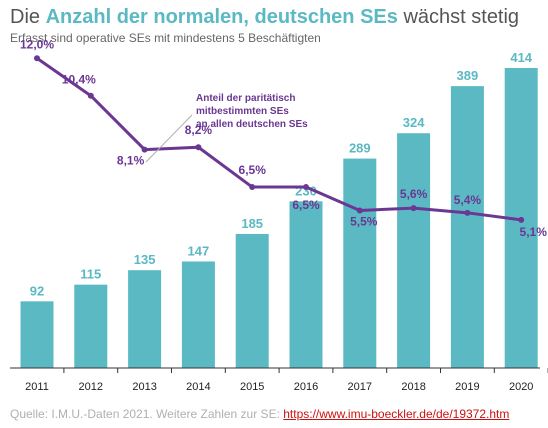 The image size is (548, 428). Describe the element at coordinates (252, 223) in the screenshot. I see `bar-value-label-2015: 185` at that location.